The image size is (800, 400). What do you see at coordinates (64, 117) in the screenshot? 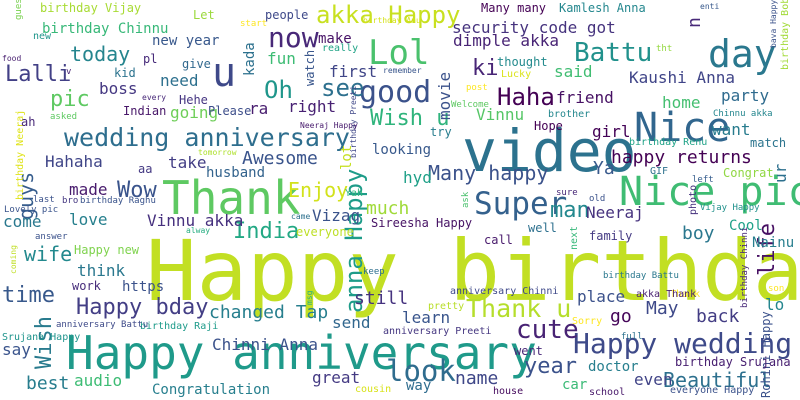
I see `word: asked` at bounding box center [64, 117].